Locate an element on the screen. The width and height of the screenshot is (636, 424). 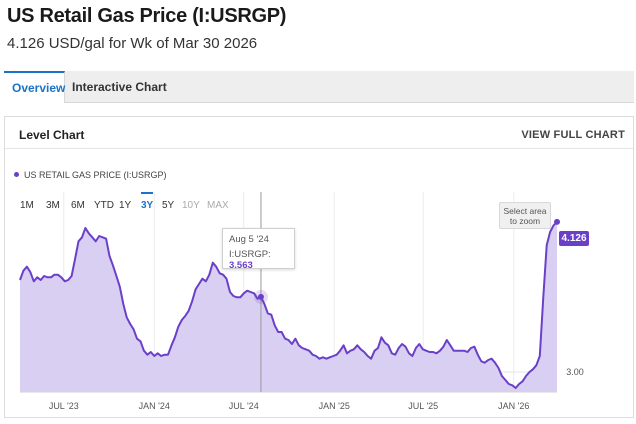
range-5y: 5Y is located at coordinates (168, 205).